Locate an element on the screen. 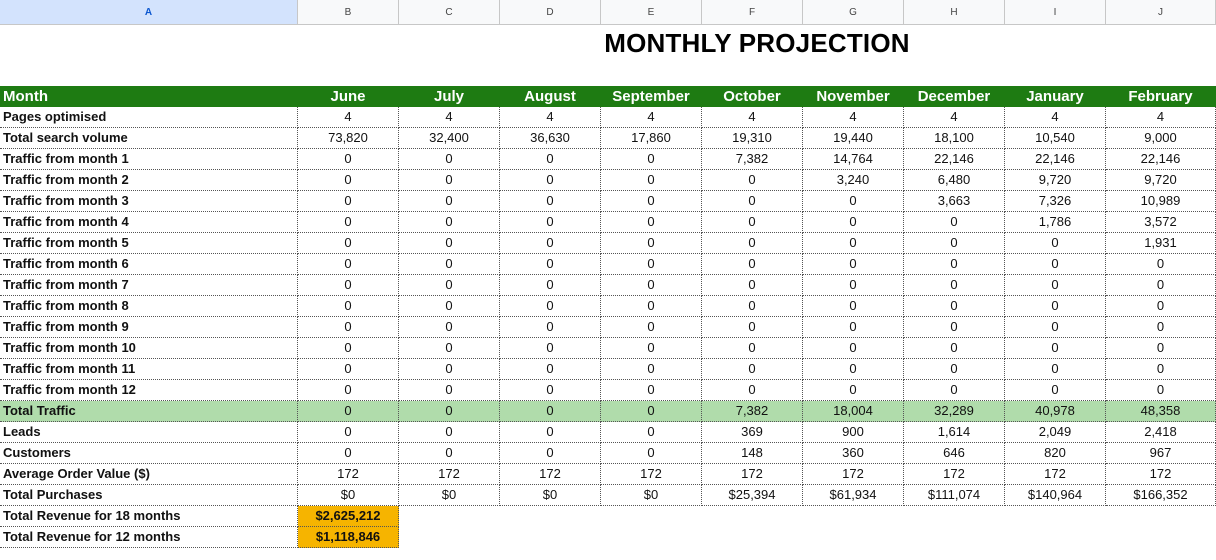  data-cell: 646 is located at coordinates (954, 453).